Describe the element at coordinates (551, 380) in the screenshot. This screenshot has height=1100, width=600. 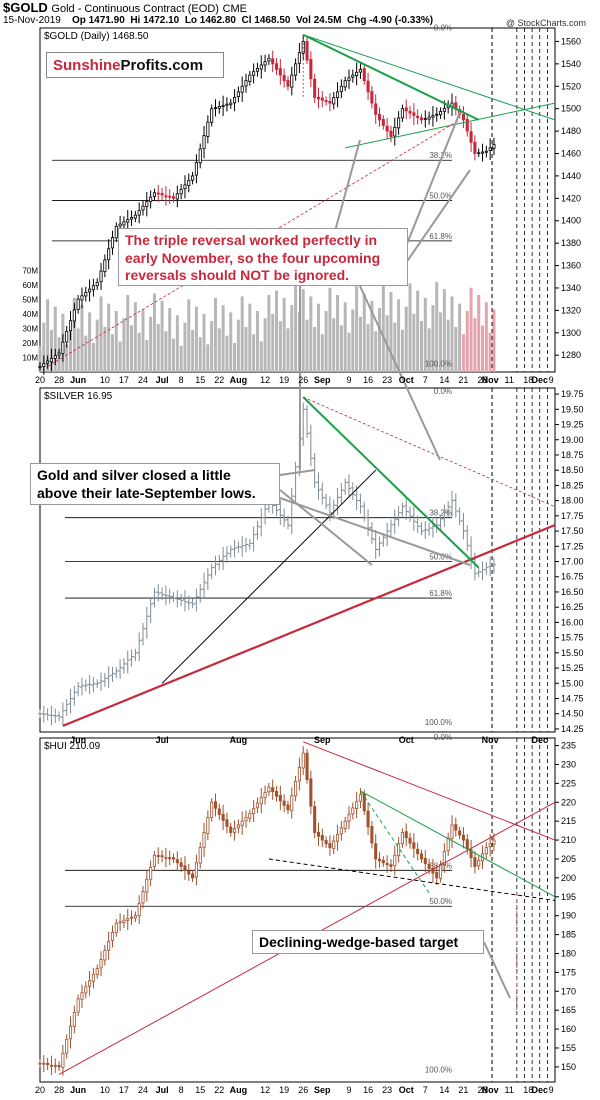
I see `gold-x-tick-label: 9` at that location.